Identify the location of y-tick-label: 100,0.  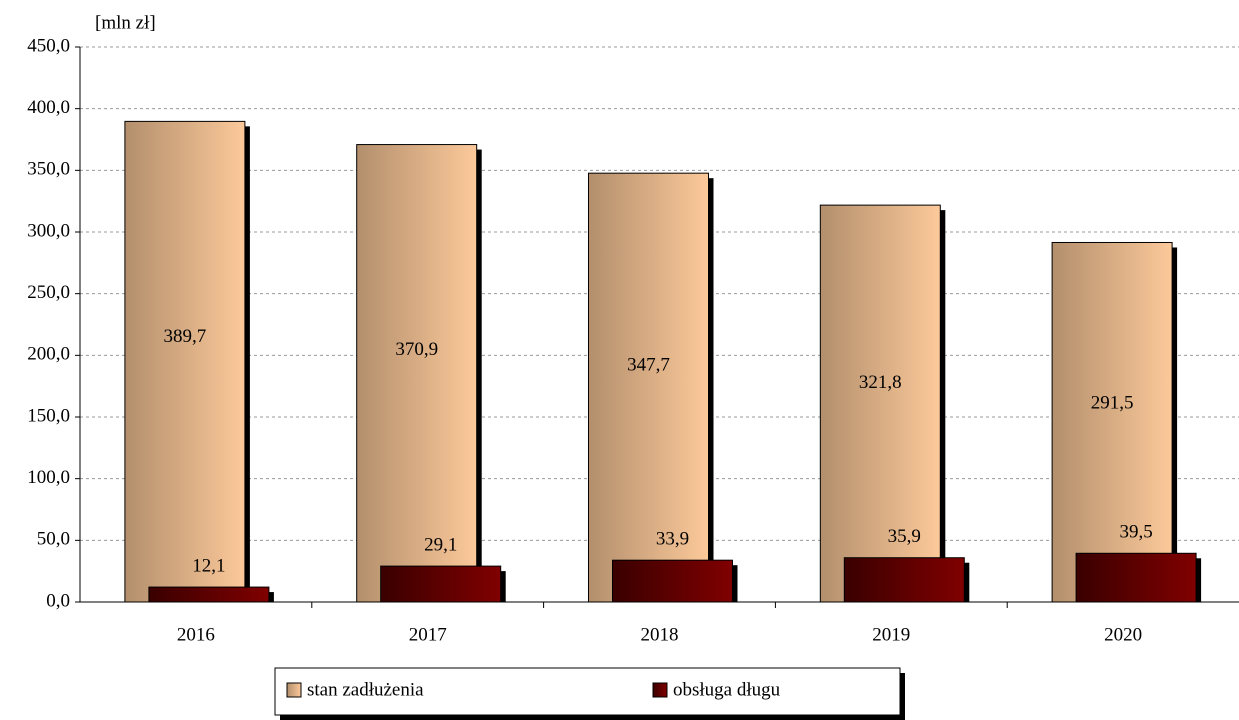
(48, 477).